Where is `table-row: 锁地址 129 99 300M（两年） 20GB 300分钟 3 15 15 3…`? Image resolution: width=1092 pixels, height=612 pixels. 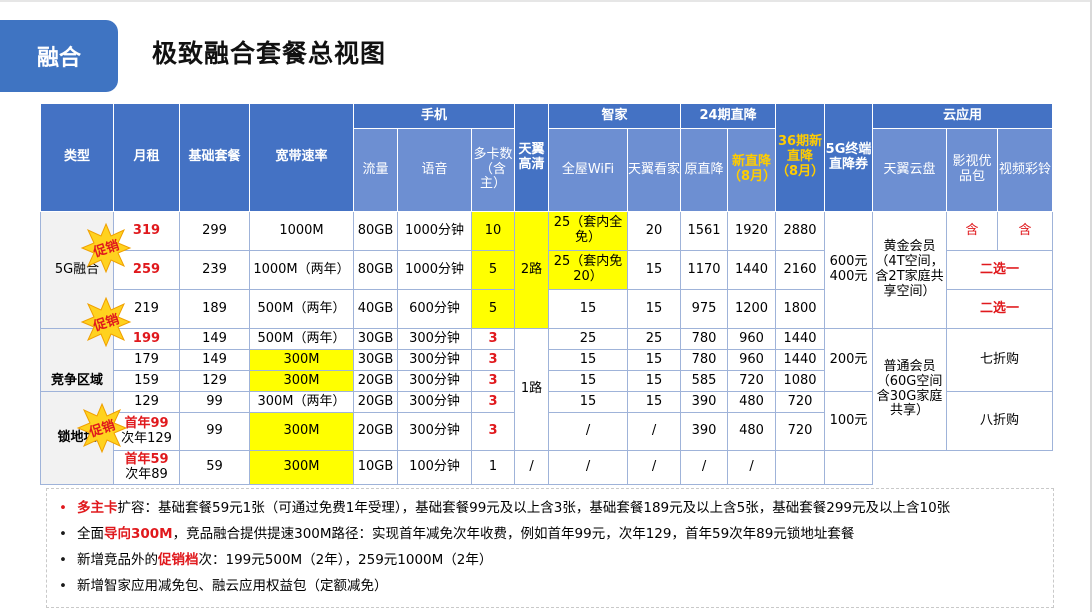 table-row: 锁地址 129 99 300M（两年） 20GB 300分钟 3 15 15 3… is located at coordinates (547, 438).